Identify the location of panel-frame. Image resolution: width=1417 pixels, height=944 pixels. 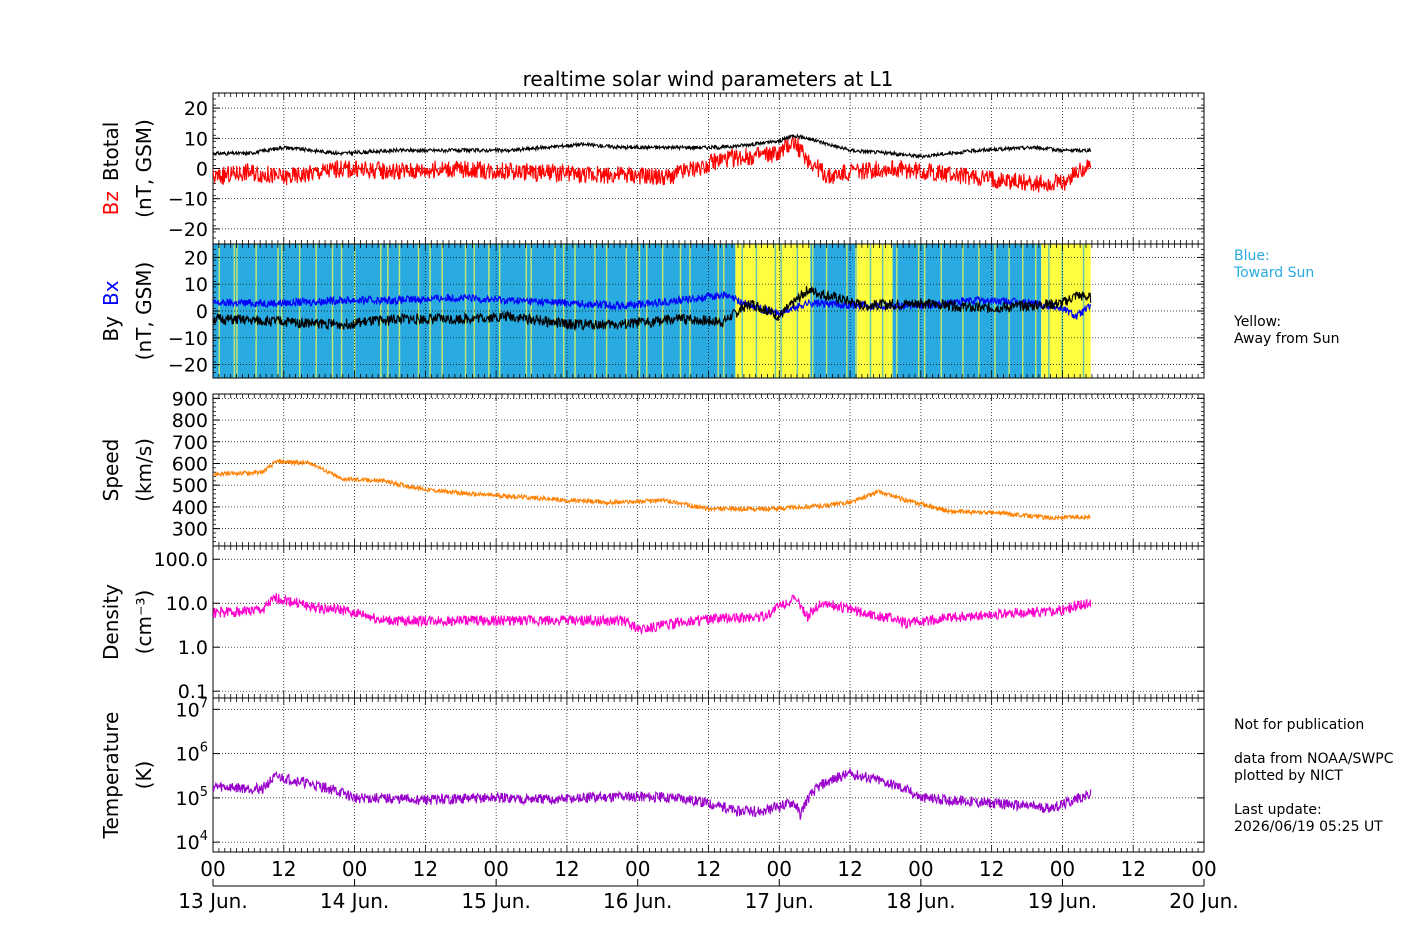
(708, 775).